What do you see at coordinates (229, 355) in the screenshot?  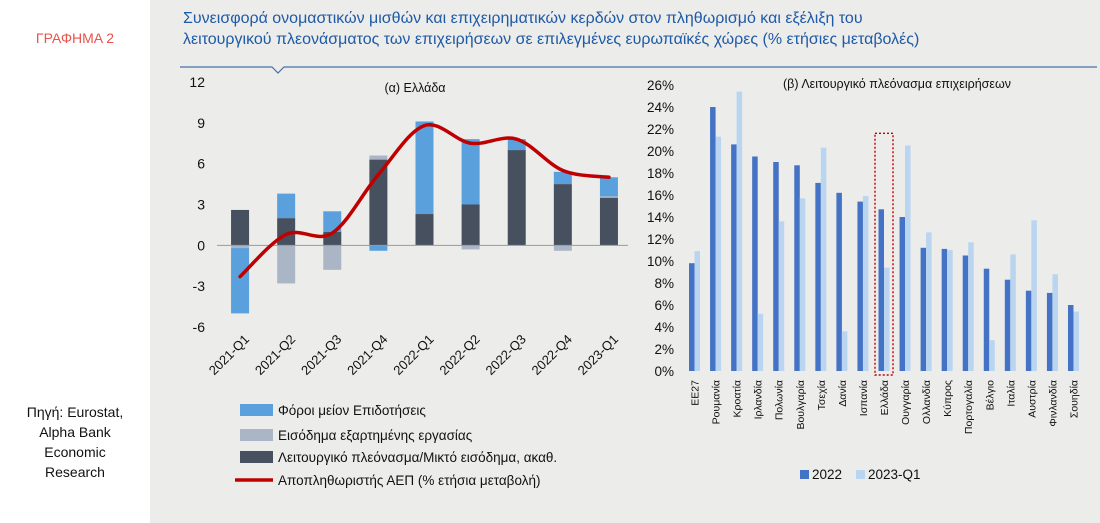 I see `x-tick-label: 2021-Q1` at bounding box center [229, 355].